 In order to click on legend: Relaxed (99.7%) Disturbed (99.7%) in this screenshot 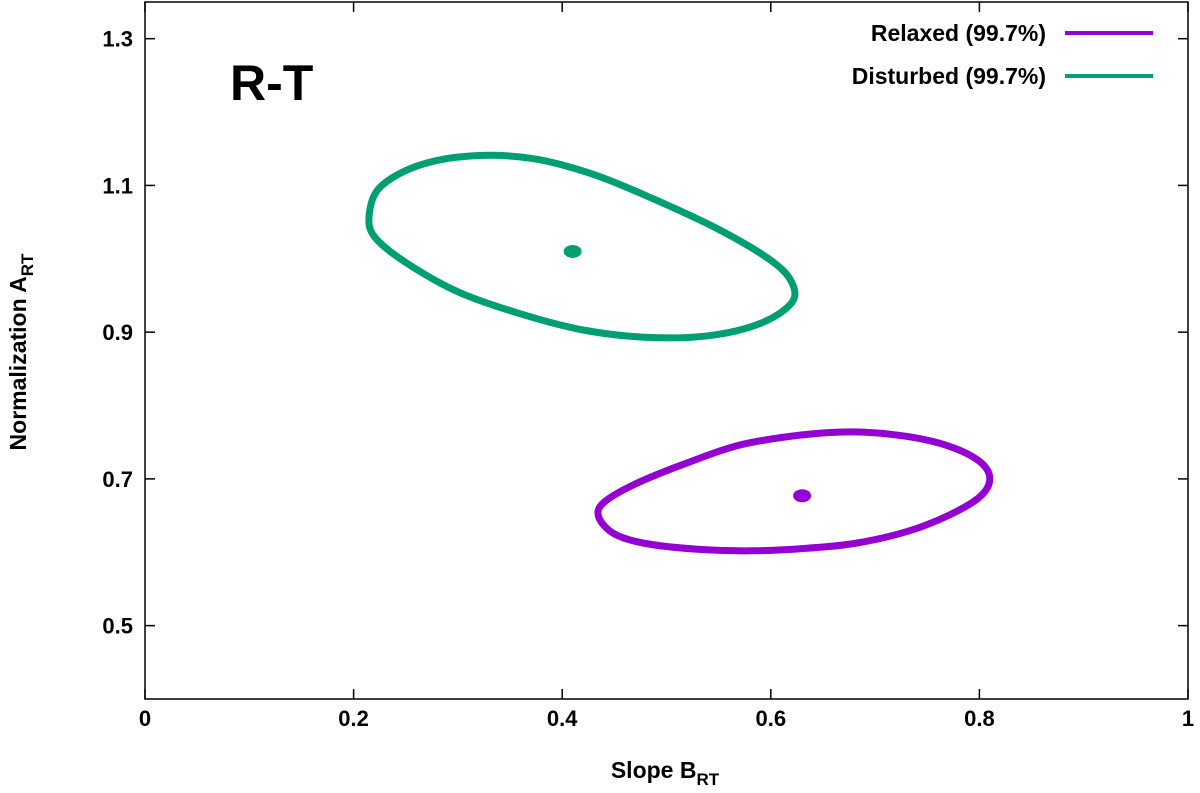, I will do `click(1002, 54)`.